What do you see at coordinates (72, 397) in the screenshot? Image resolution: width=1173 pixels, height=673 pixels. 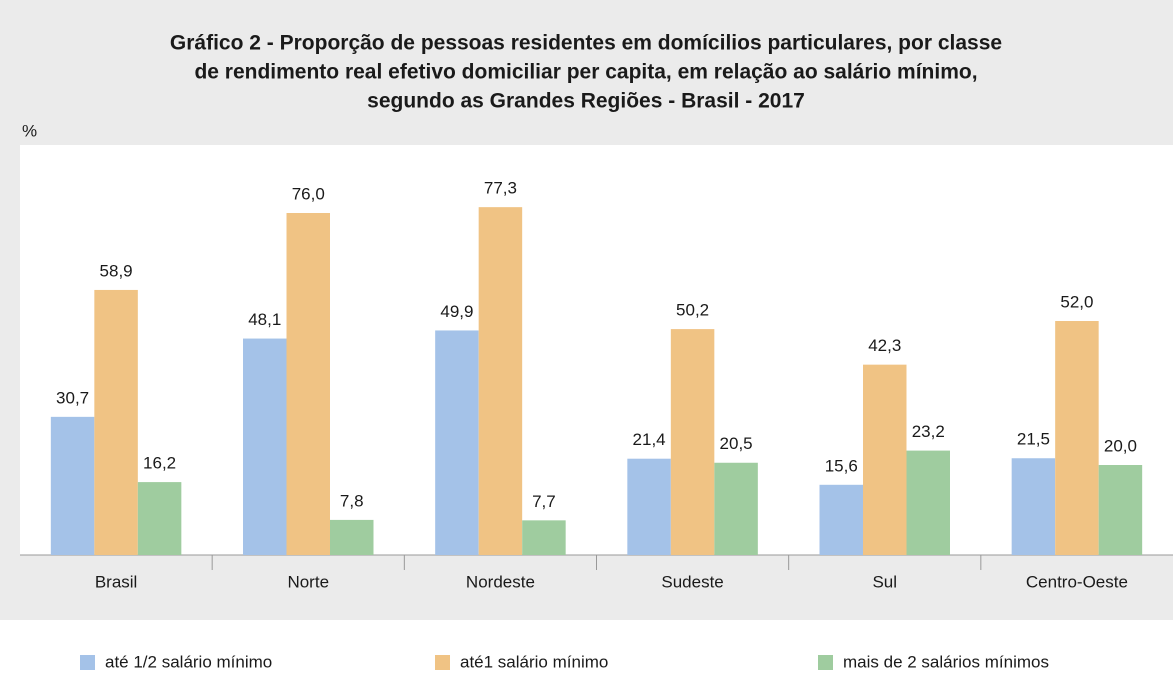 I see `data-label: 30,7` at bounding box center [72, 397].